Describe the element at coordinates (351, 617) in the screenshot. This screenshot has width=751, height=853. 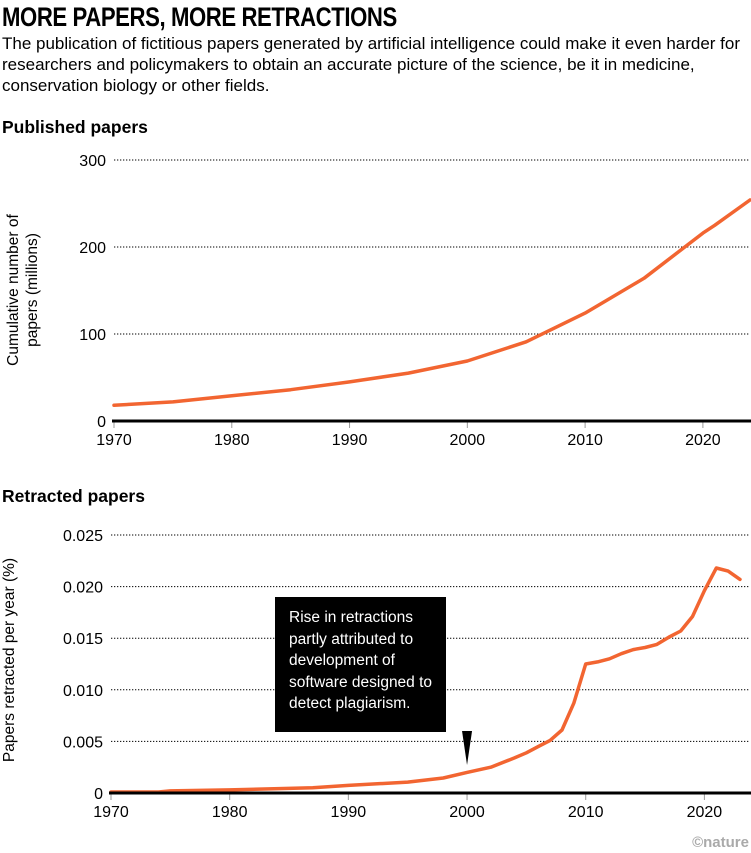
I see `annotation-line: Rise in retractions` at that location.